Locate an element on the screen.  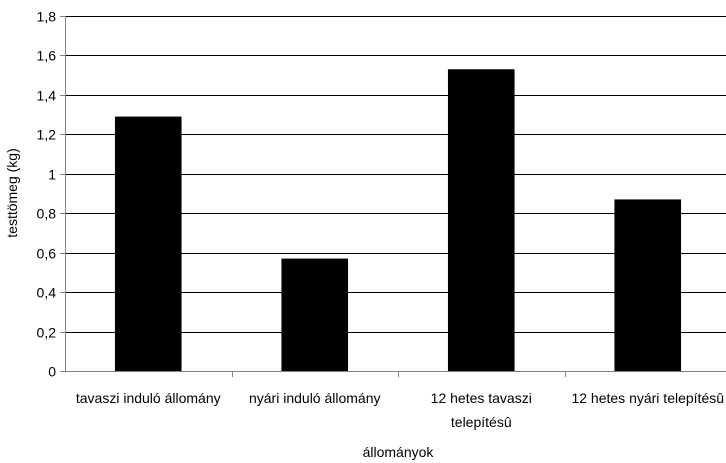
y-tick-label: 0,6 is located at coordinates (47, 254).